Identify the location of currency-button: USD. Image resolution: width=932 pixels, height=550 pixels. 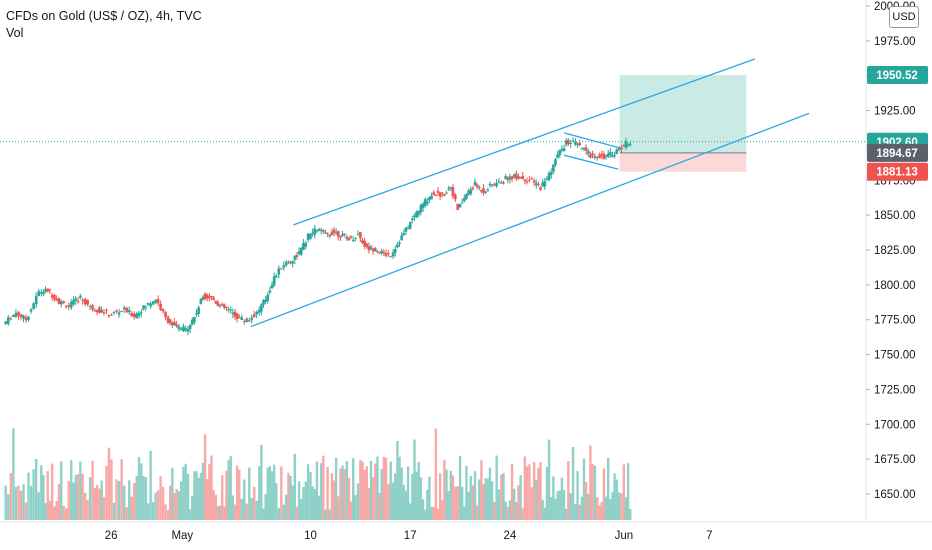
(904, 17).